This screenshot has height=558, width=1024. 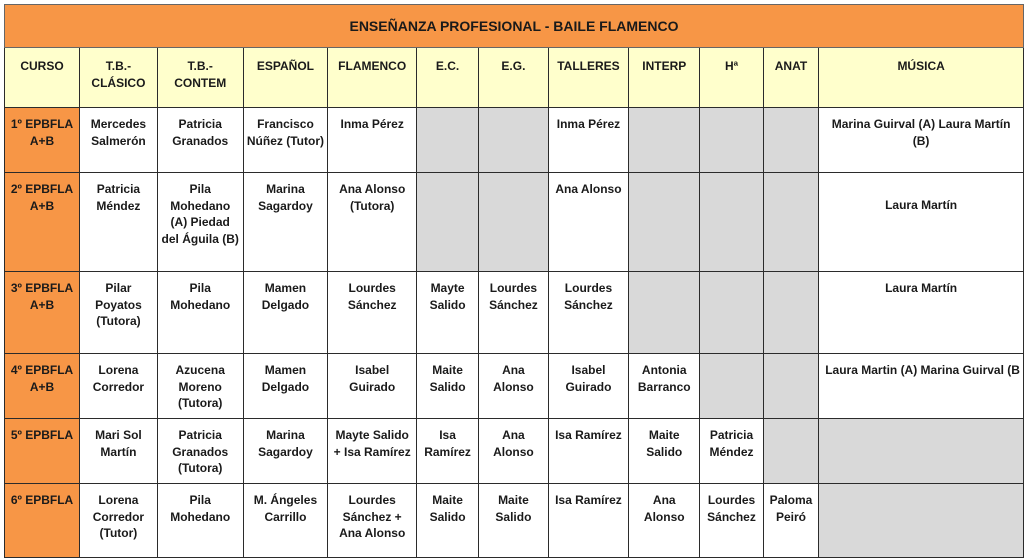 I want to click on course-cell: 1º EPBFLA A+B, so click(x=42, y=140).